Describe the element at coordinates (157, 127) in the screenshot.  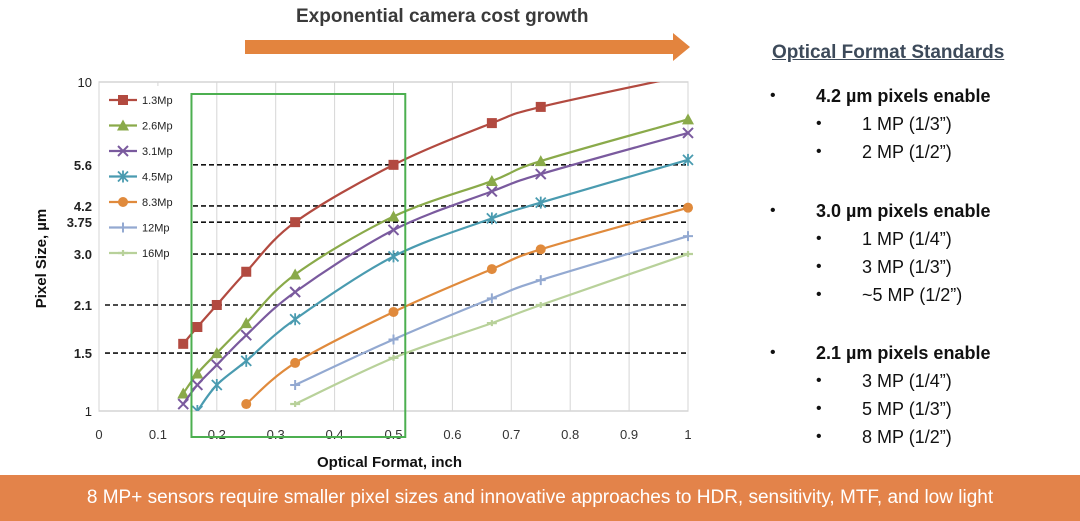
I see `legend-label: 2.6Mp` at that location.